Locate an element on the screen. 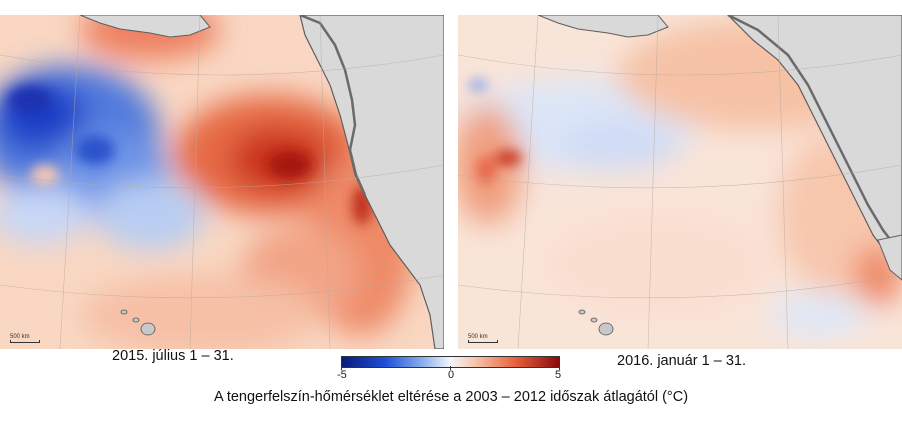 This screenshot has height=426, width=902. baja-land is located at coordinates (889, 257).